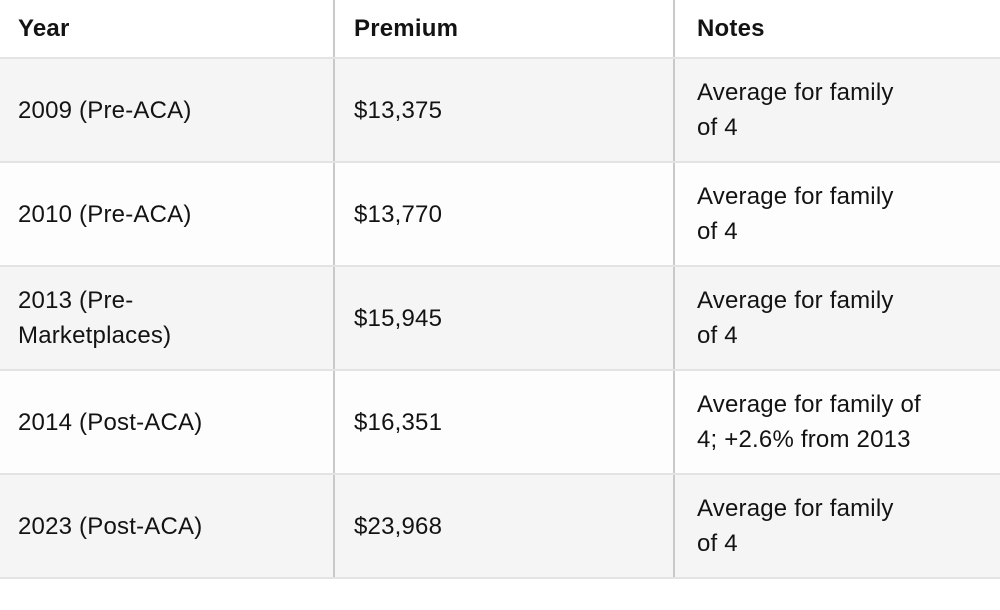 The image size is (1000, 610). What do you see at coordinates (110, 526) in the screenshot?
I see `year-cell: 2023 (Post-ACA)` at bounding box center [110, 526].